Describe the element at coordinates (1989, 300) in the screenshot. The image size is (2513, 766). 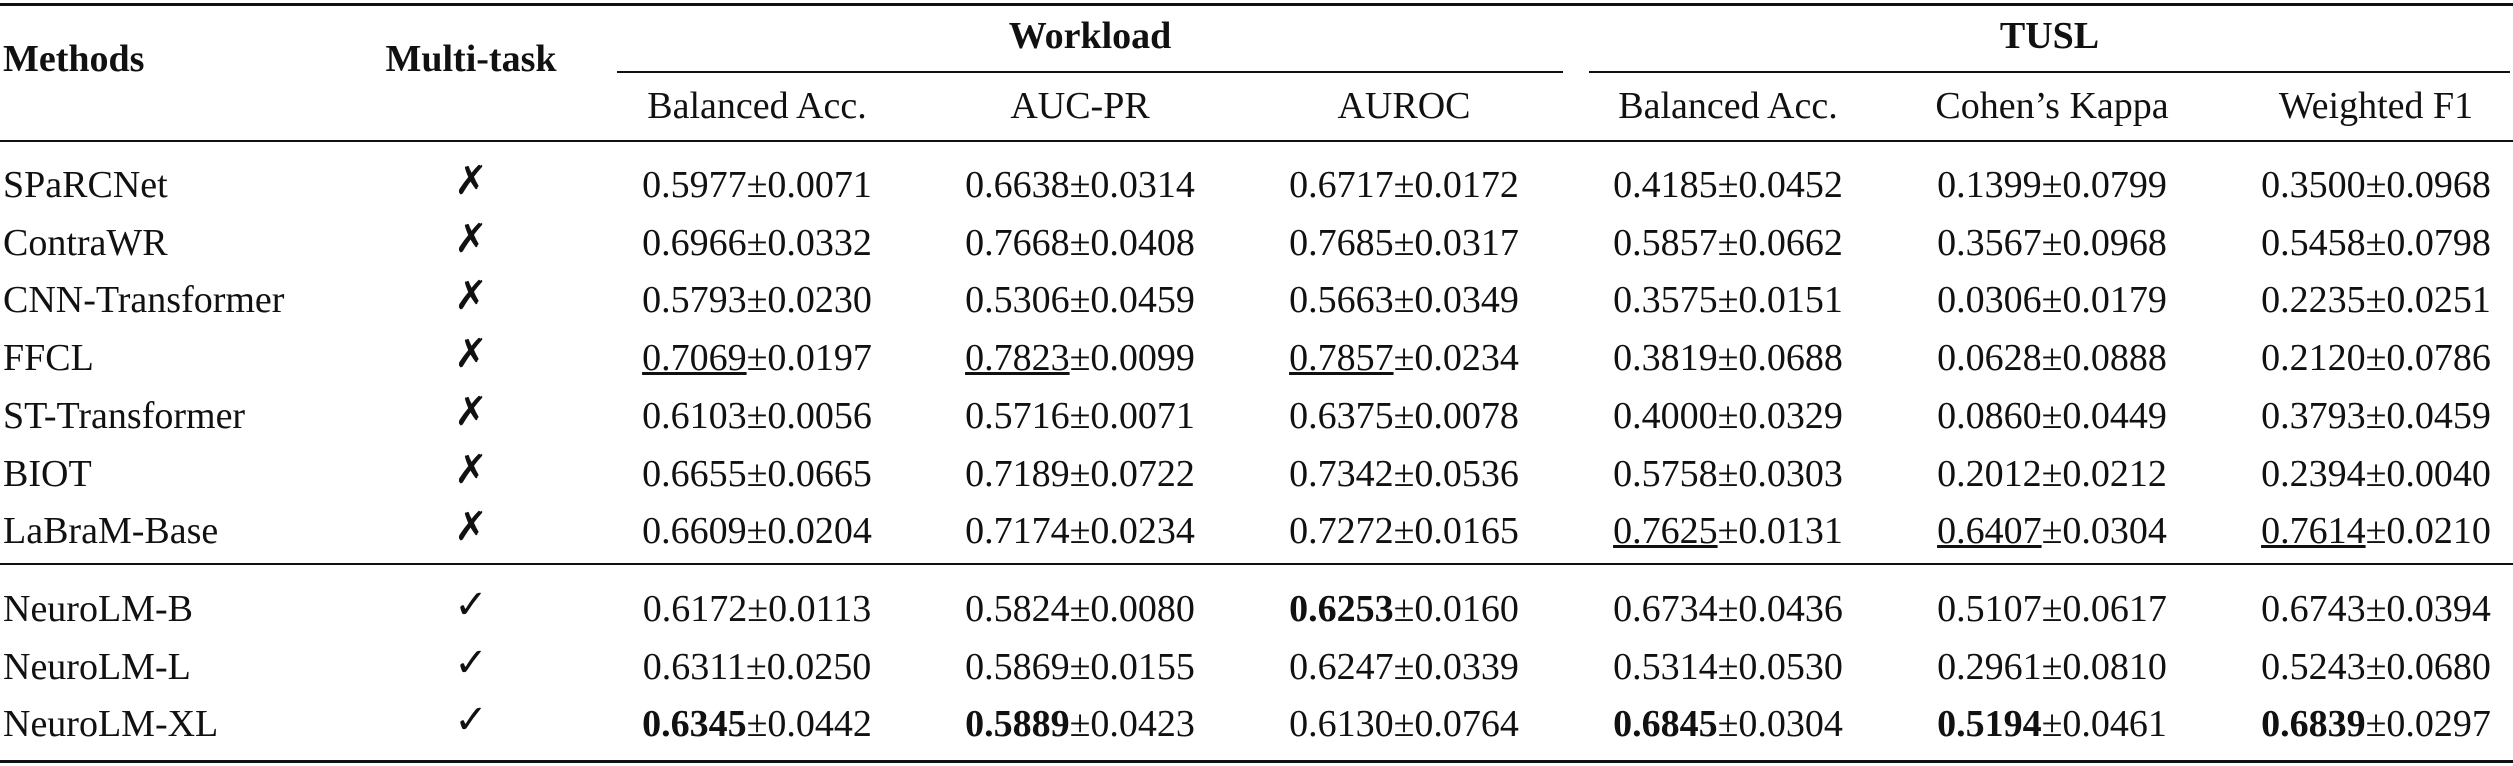
I see `mean: 0.0306` at that location.